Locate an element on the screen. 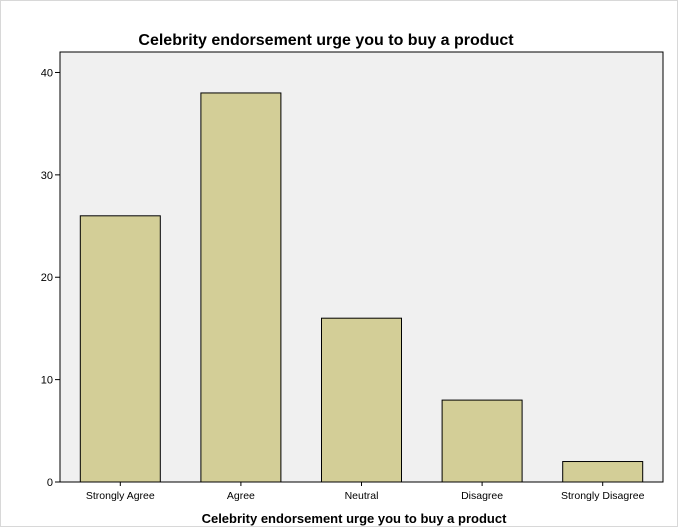  x-tick-label: Disagree is located at coordinates (482, 496).